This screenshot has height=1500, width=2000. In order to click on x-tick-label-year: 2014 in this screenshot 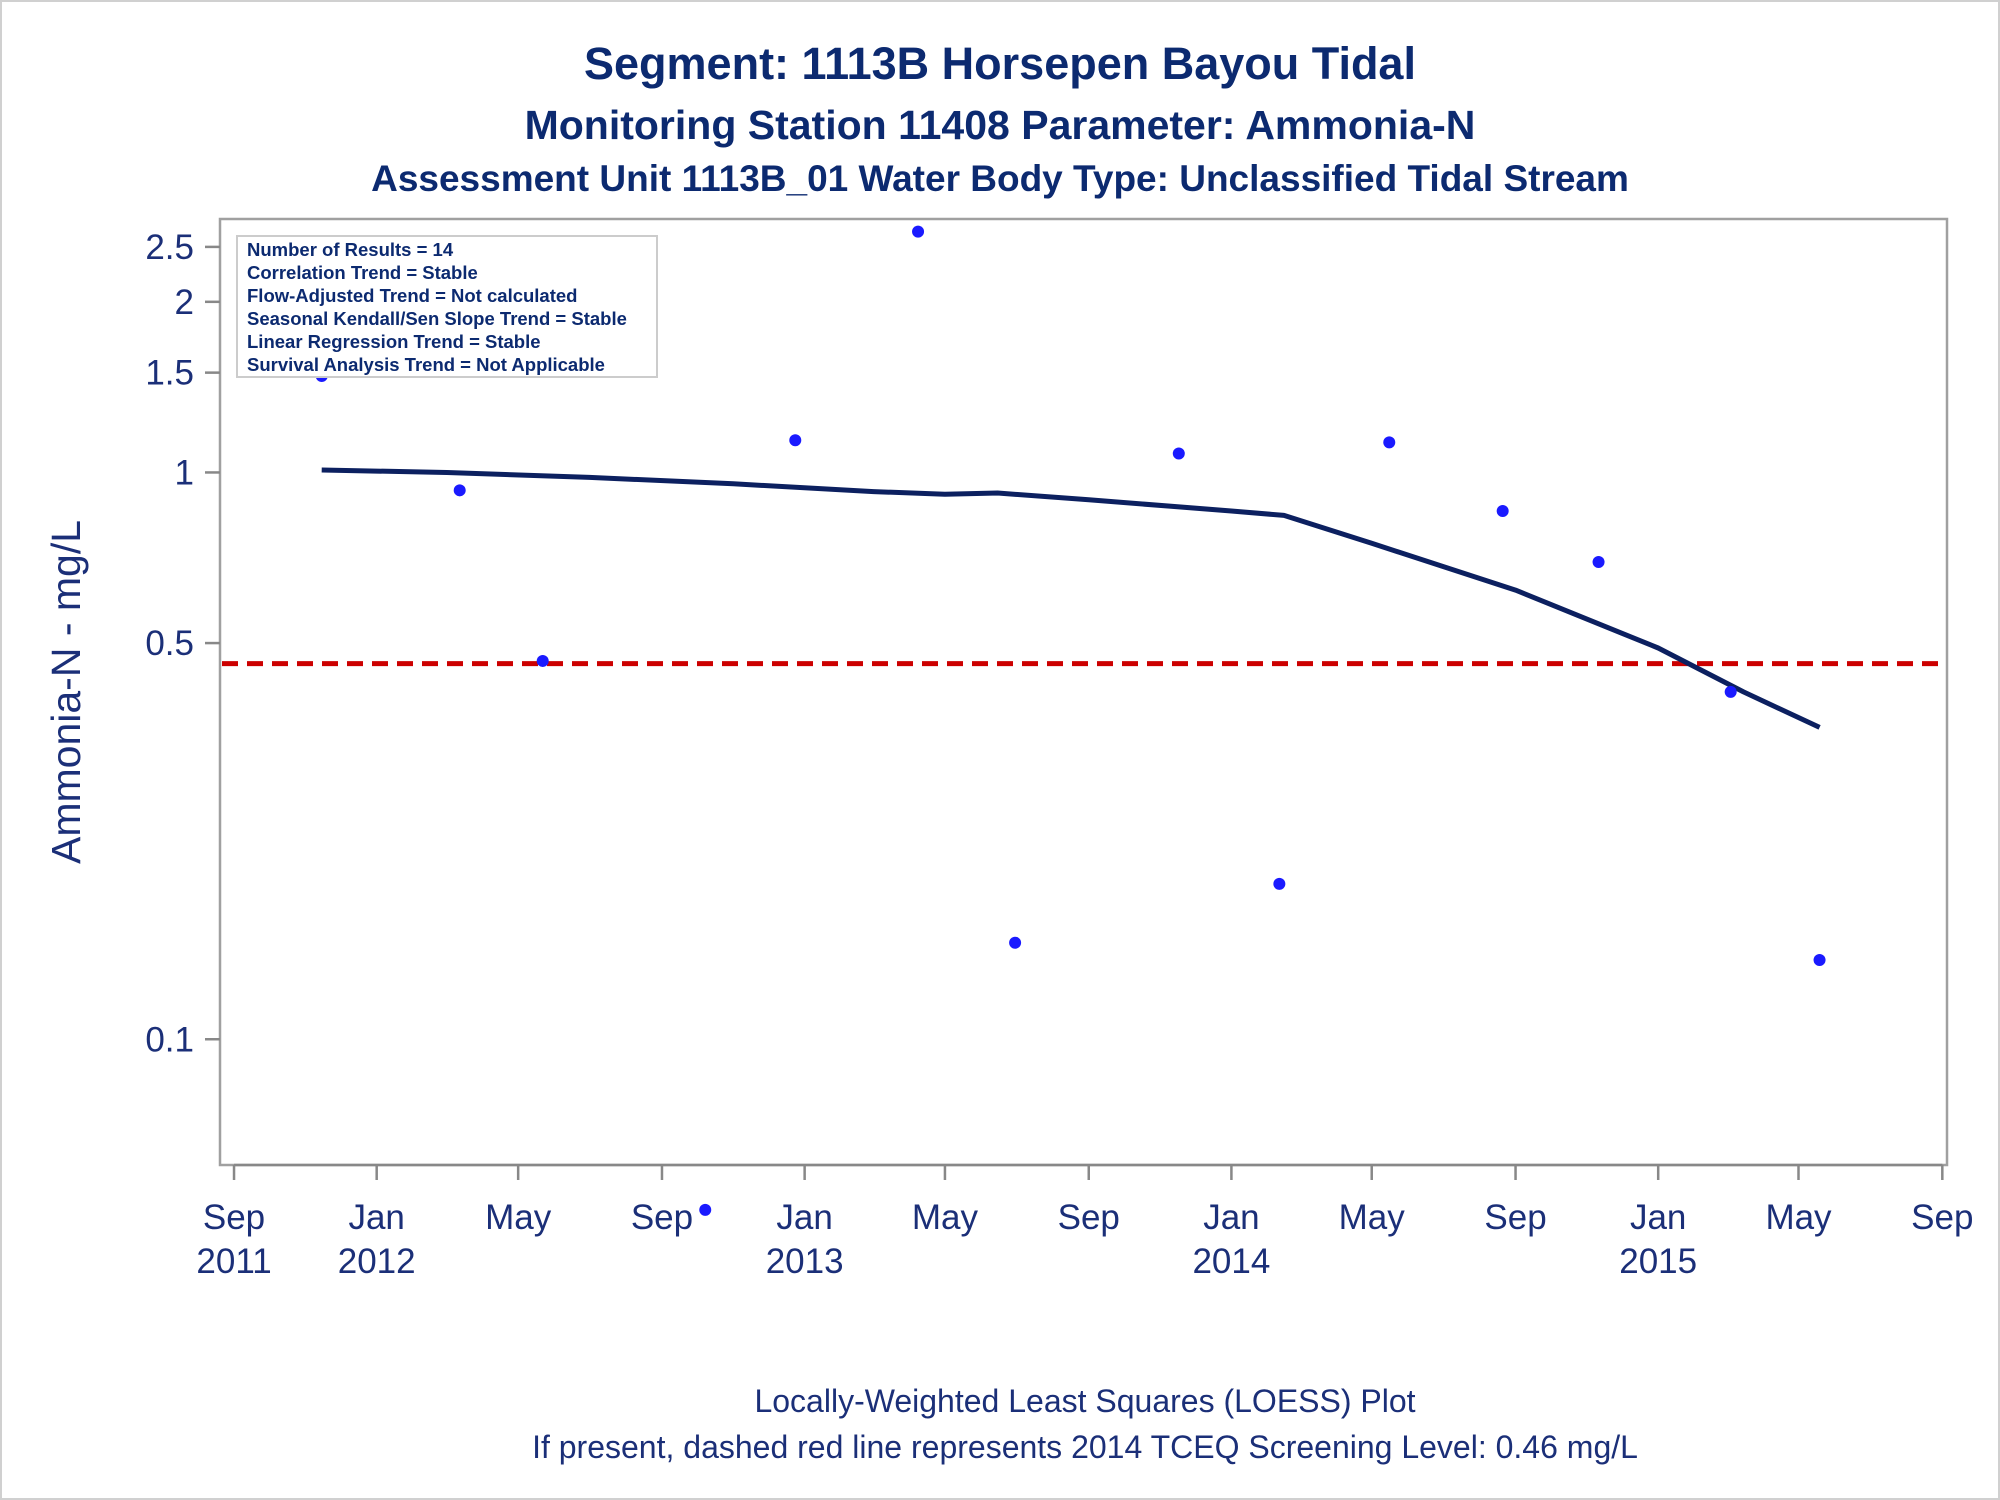, I will do `click(1231, 1261)`.